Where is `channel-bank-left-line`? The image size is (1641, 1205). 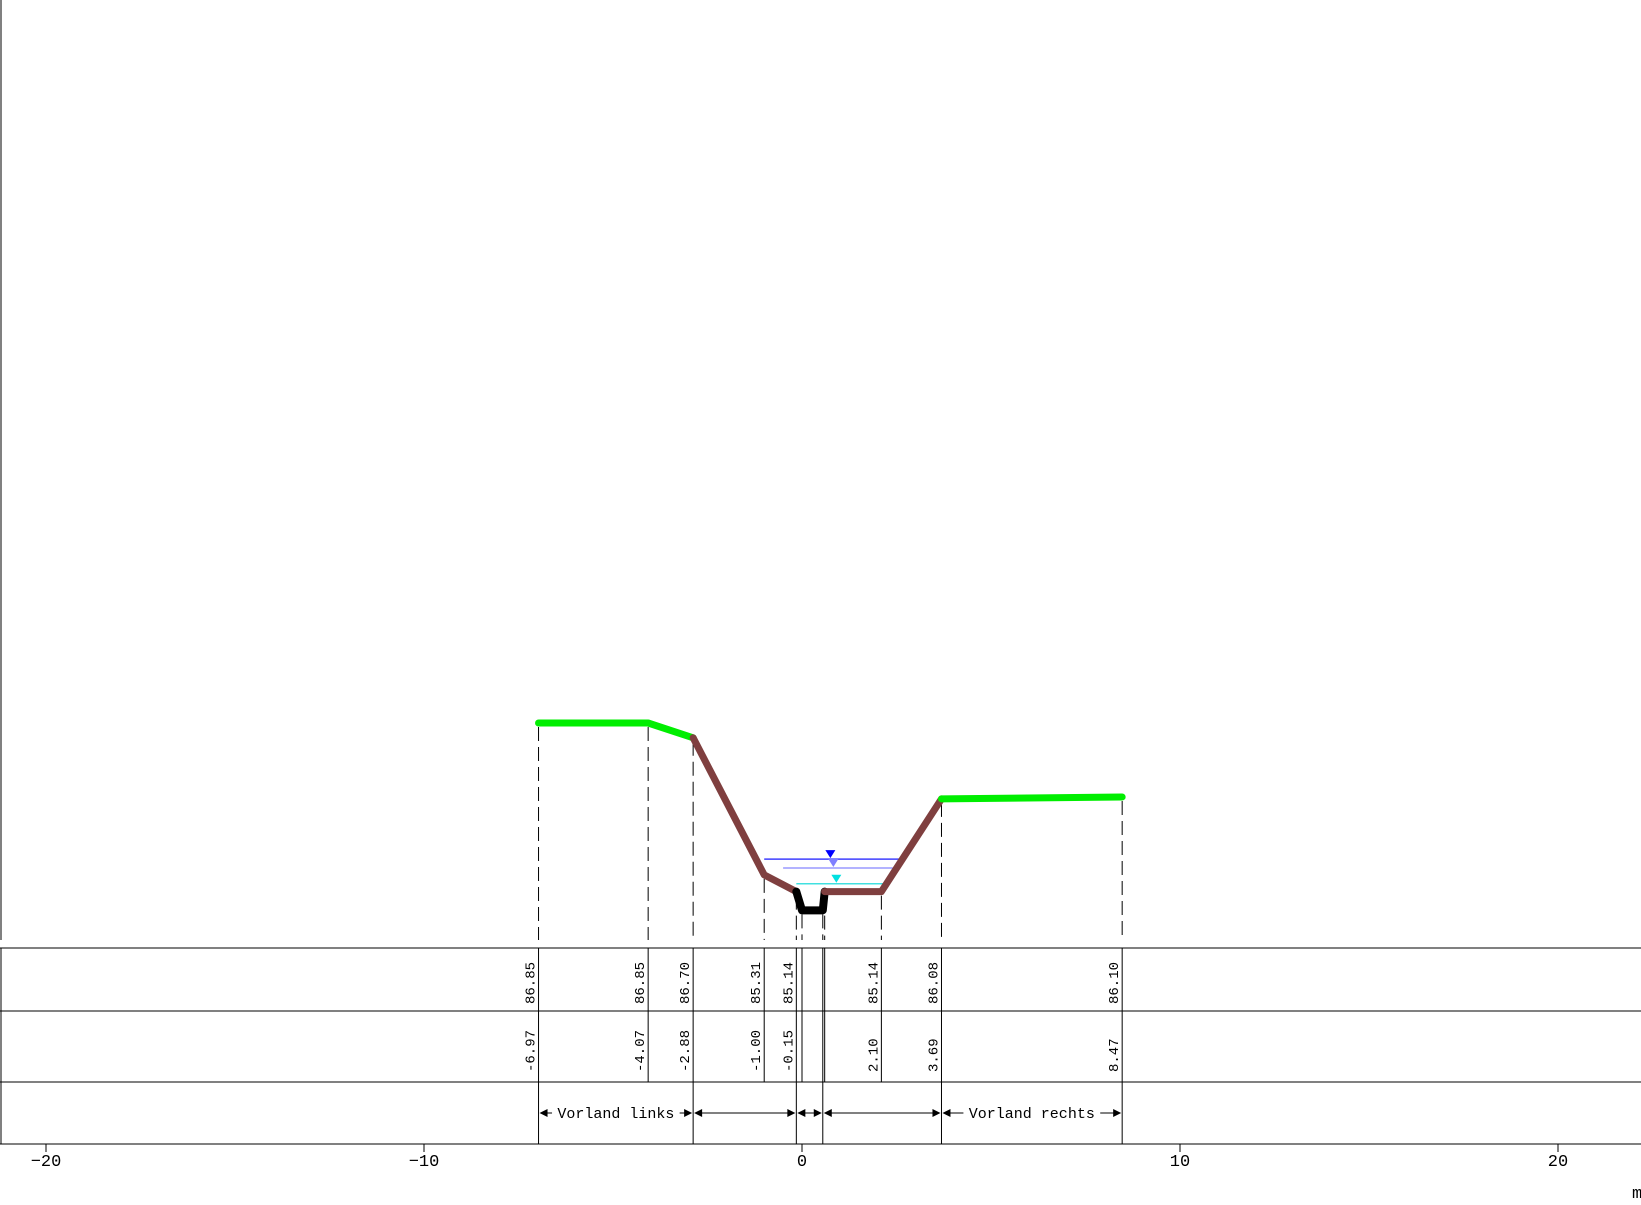
channel-bank-left-line is located at coordinates (744, 815).